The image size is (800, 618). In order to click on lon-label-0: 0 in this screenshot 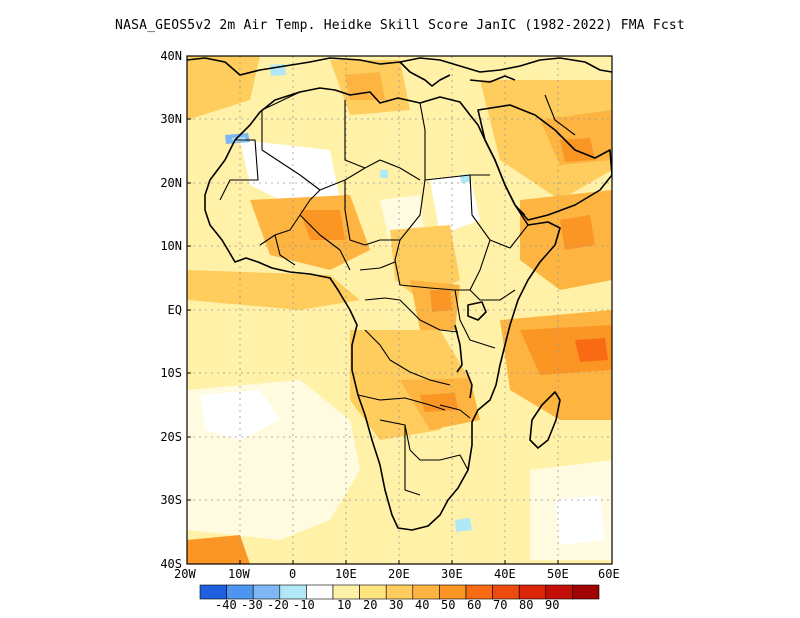, I will do `click(293, 574)`.